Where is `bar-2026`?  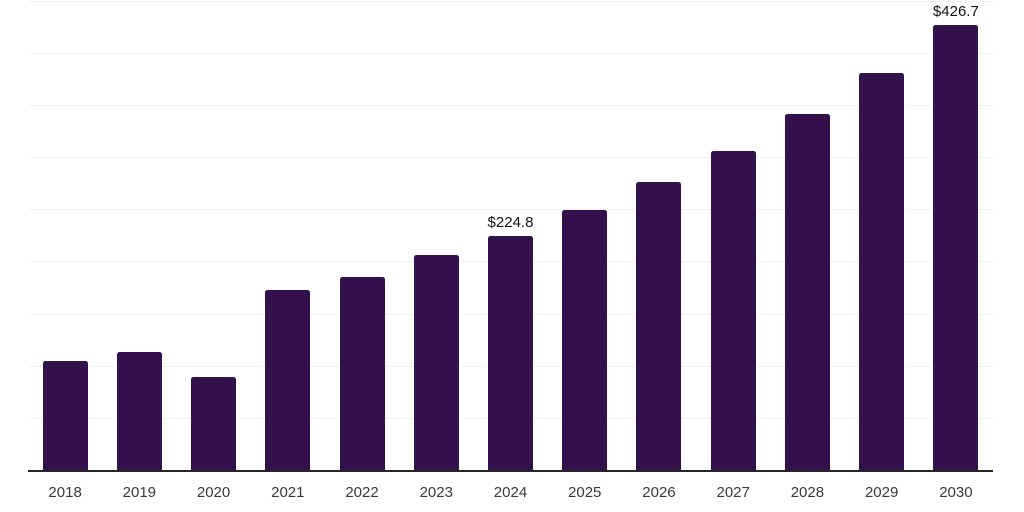 bar-2026 is located at coordinates (659, 326).